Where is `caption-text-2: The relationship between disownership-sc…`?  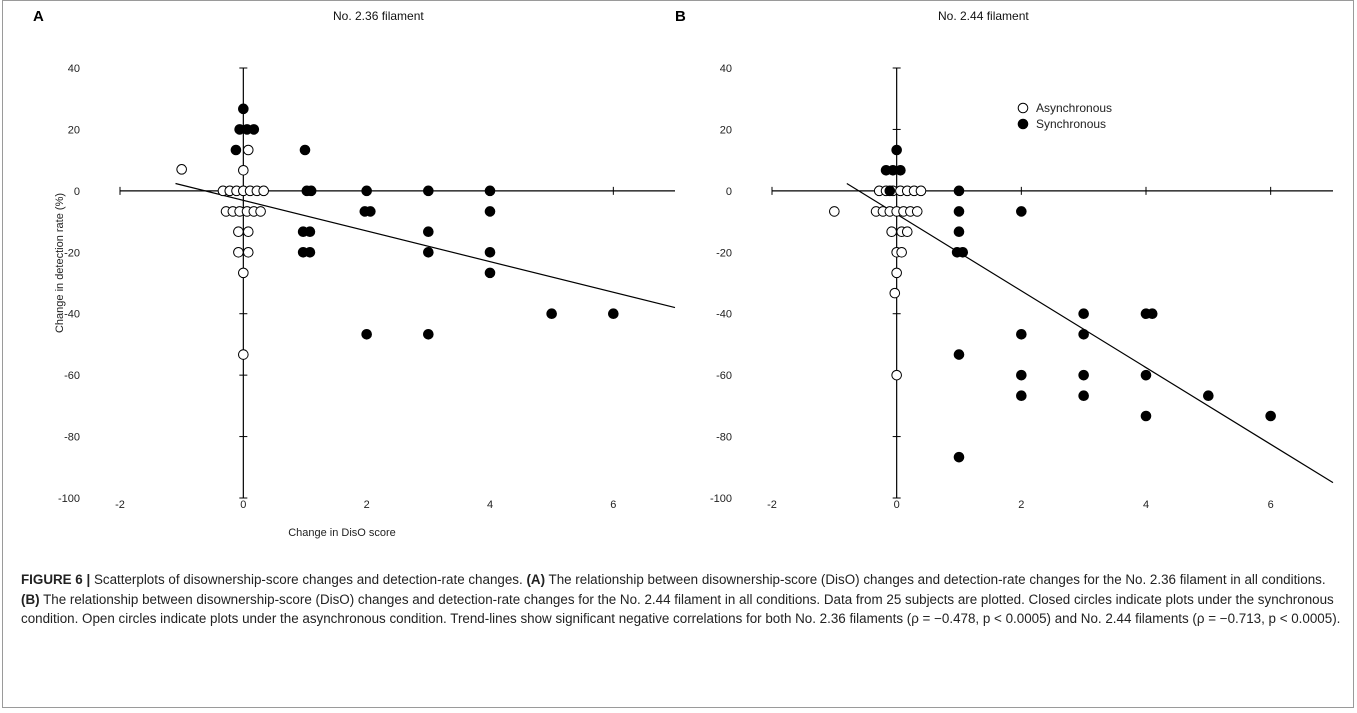
caption-text-2: The relationship between disownership-sc… is located at coordinates (935, 579).